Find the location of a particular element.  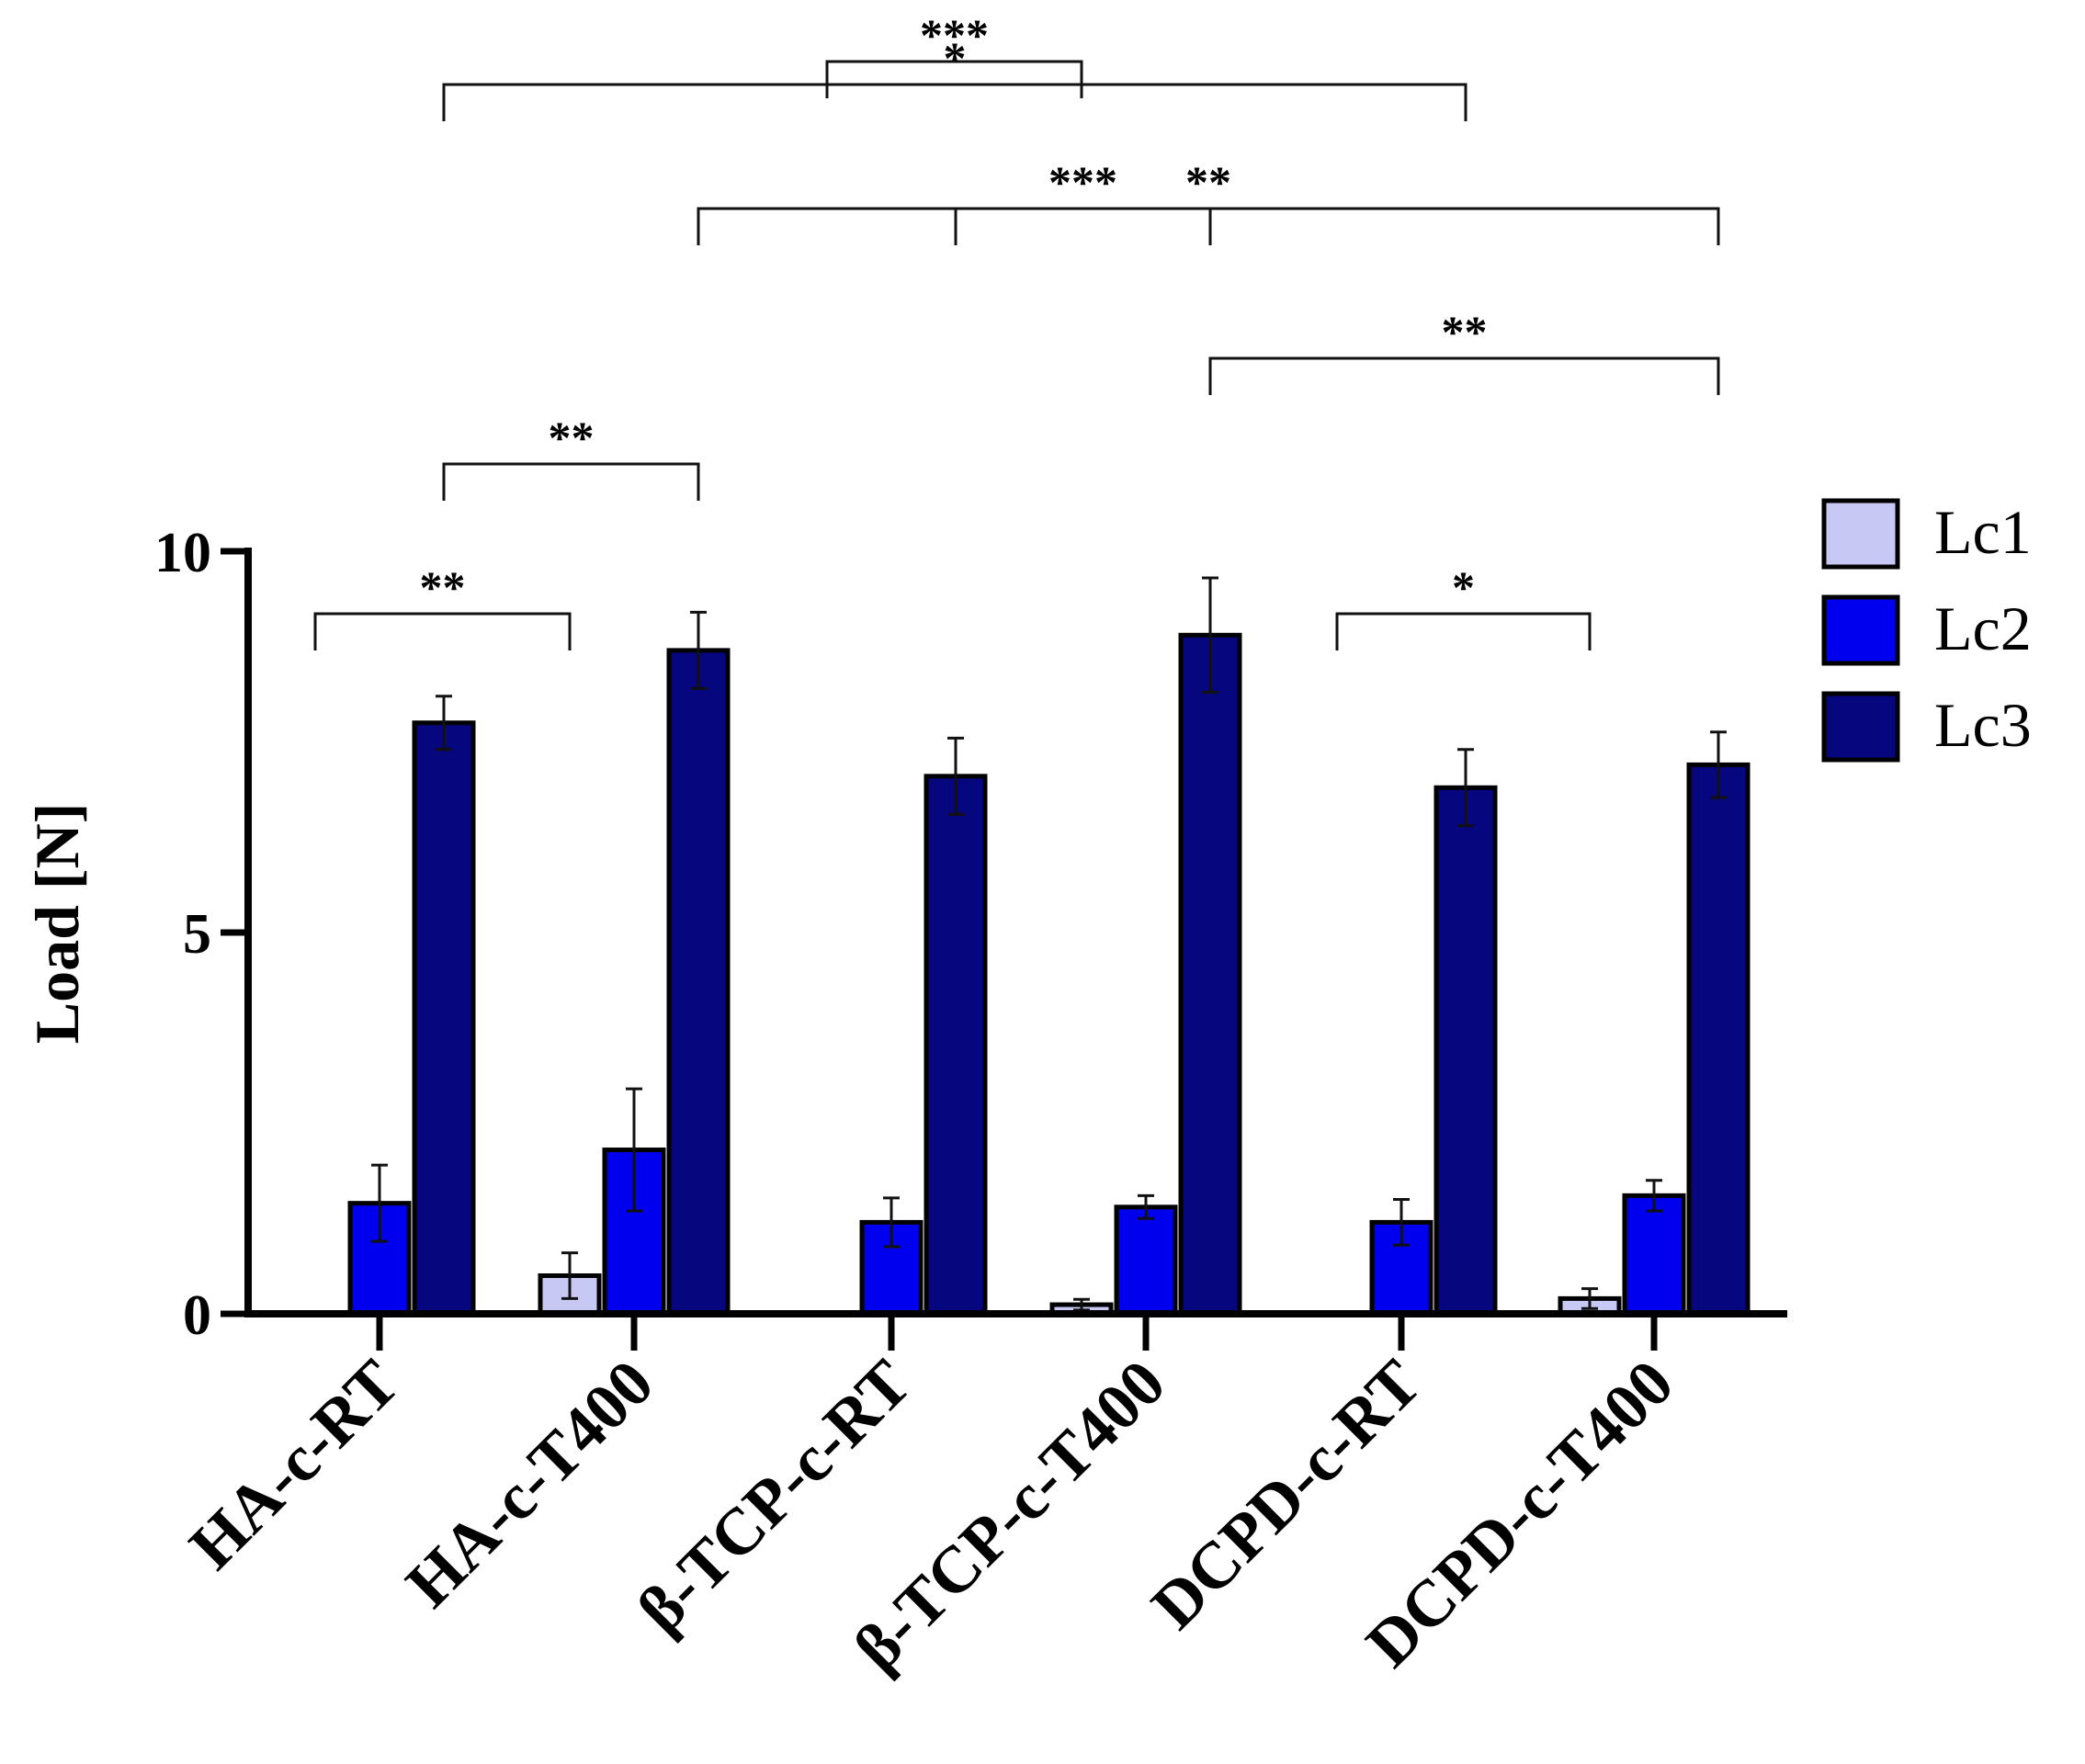

bar-tcp-c-rt-lc3 is located at coordinates (956, 1045).